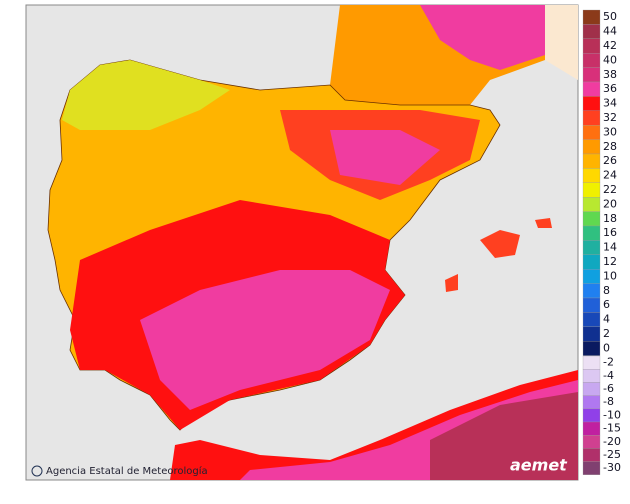  What do you see at coordinates (608, 375) in the screenshot?
I see `legend-label: -4` at bounding box center [608, 375].